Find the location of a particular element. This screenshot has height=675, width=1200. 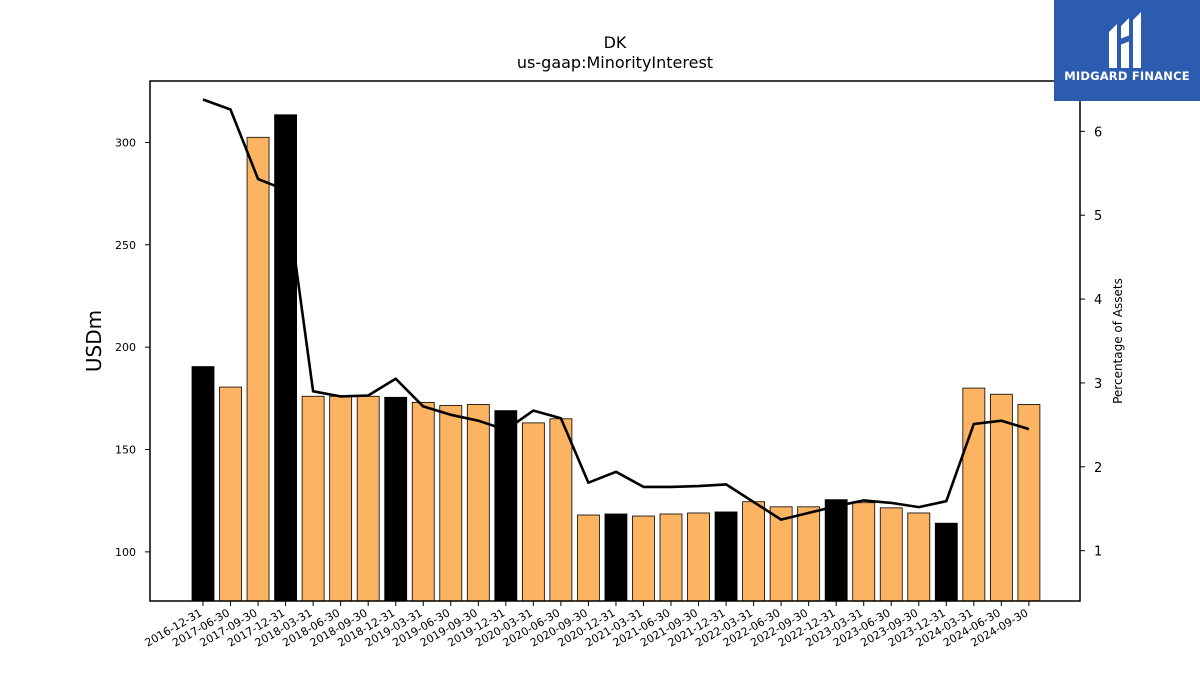

y2-axis-label: Percentage of Assets is located at coordinates (1118, 341).